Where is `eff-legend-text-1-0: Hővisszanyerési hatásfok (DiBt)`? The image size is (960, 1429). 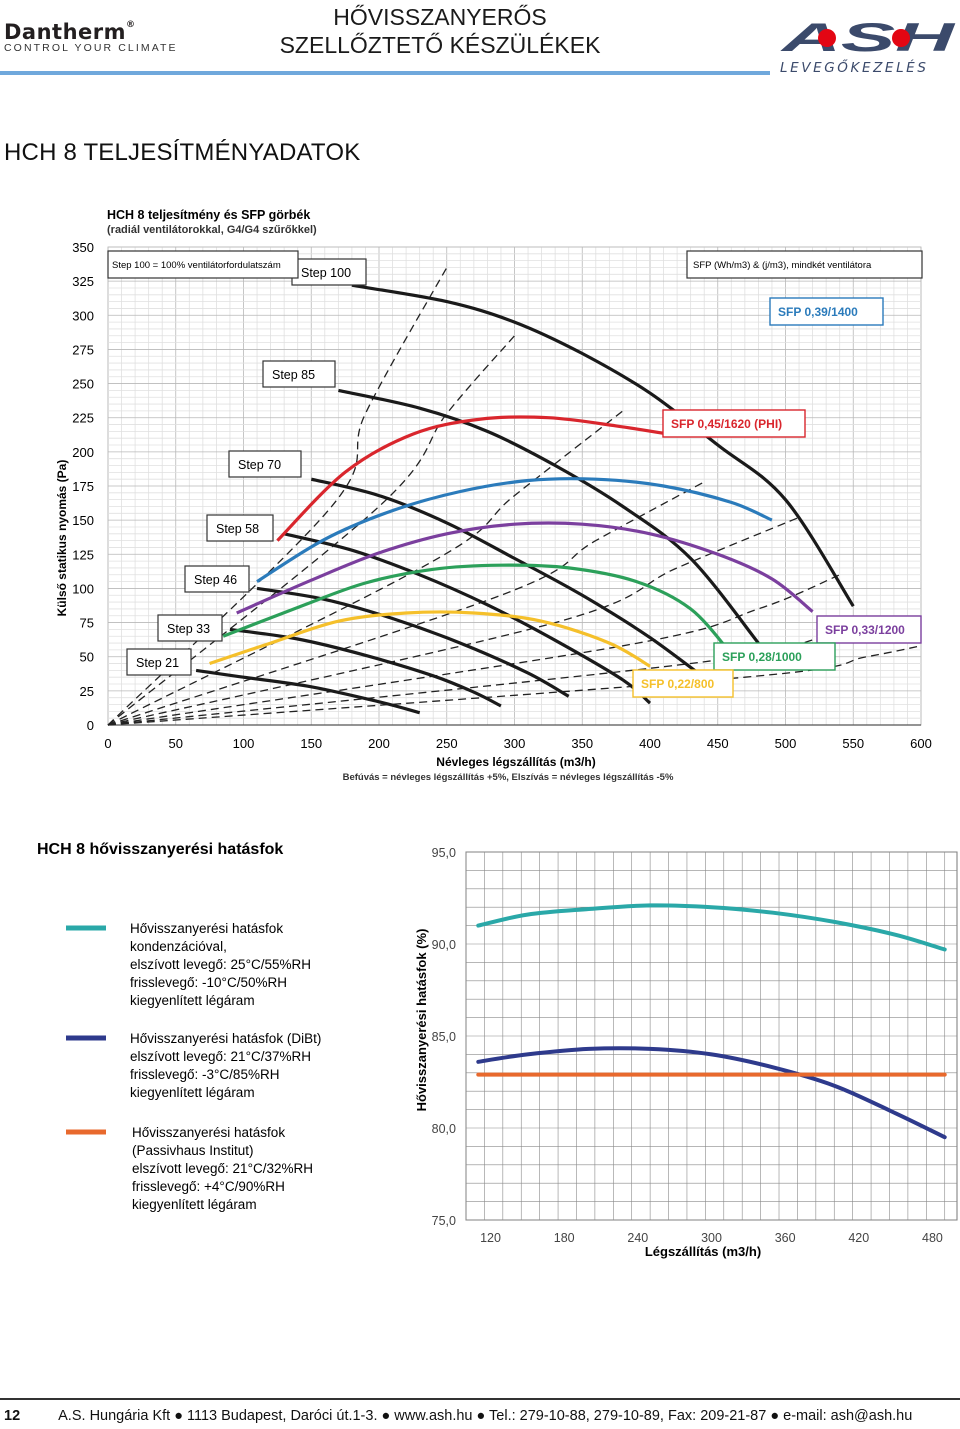
eff-legend-text-1-0: Hővisszanyerési hatásfok (DiBt) is located at coordinates (225, 1038).